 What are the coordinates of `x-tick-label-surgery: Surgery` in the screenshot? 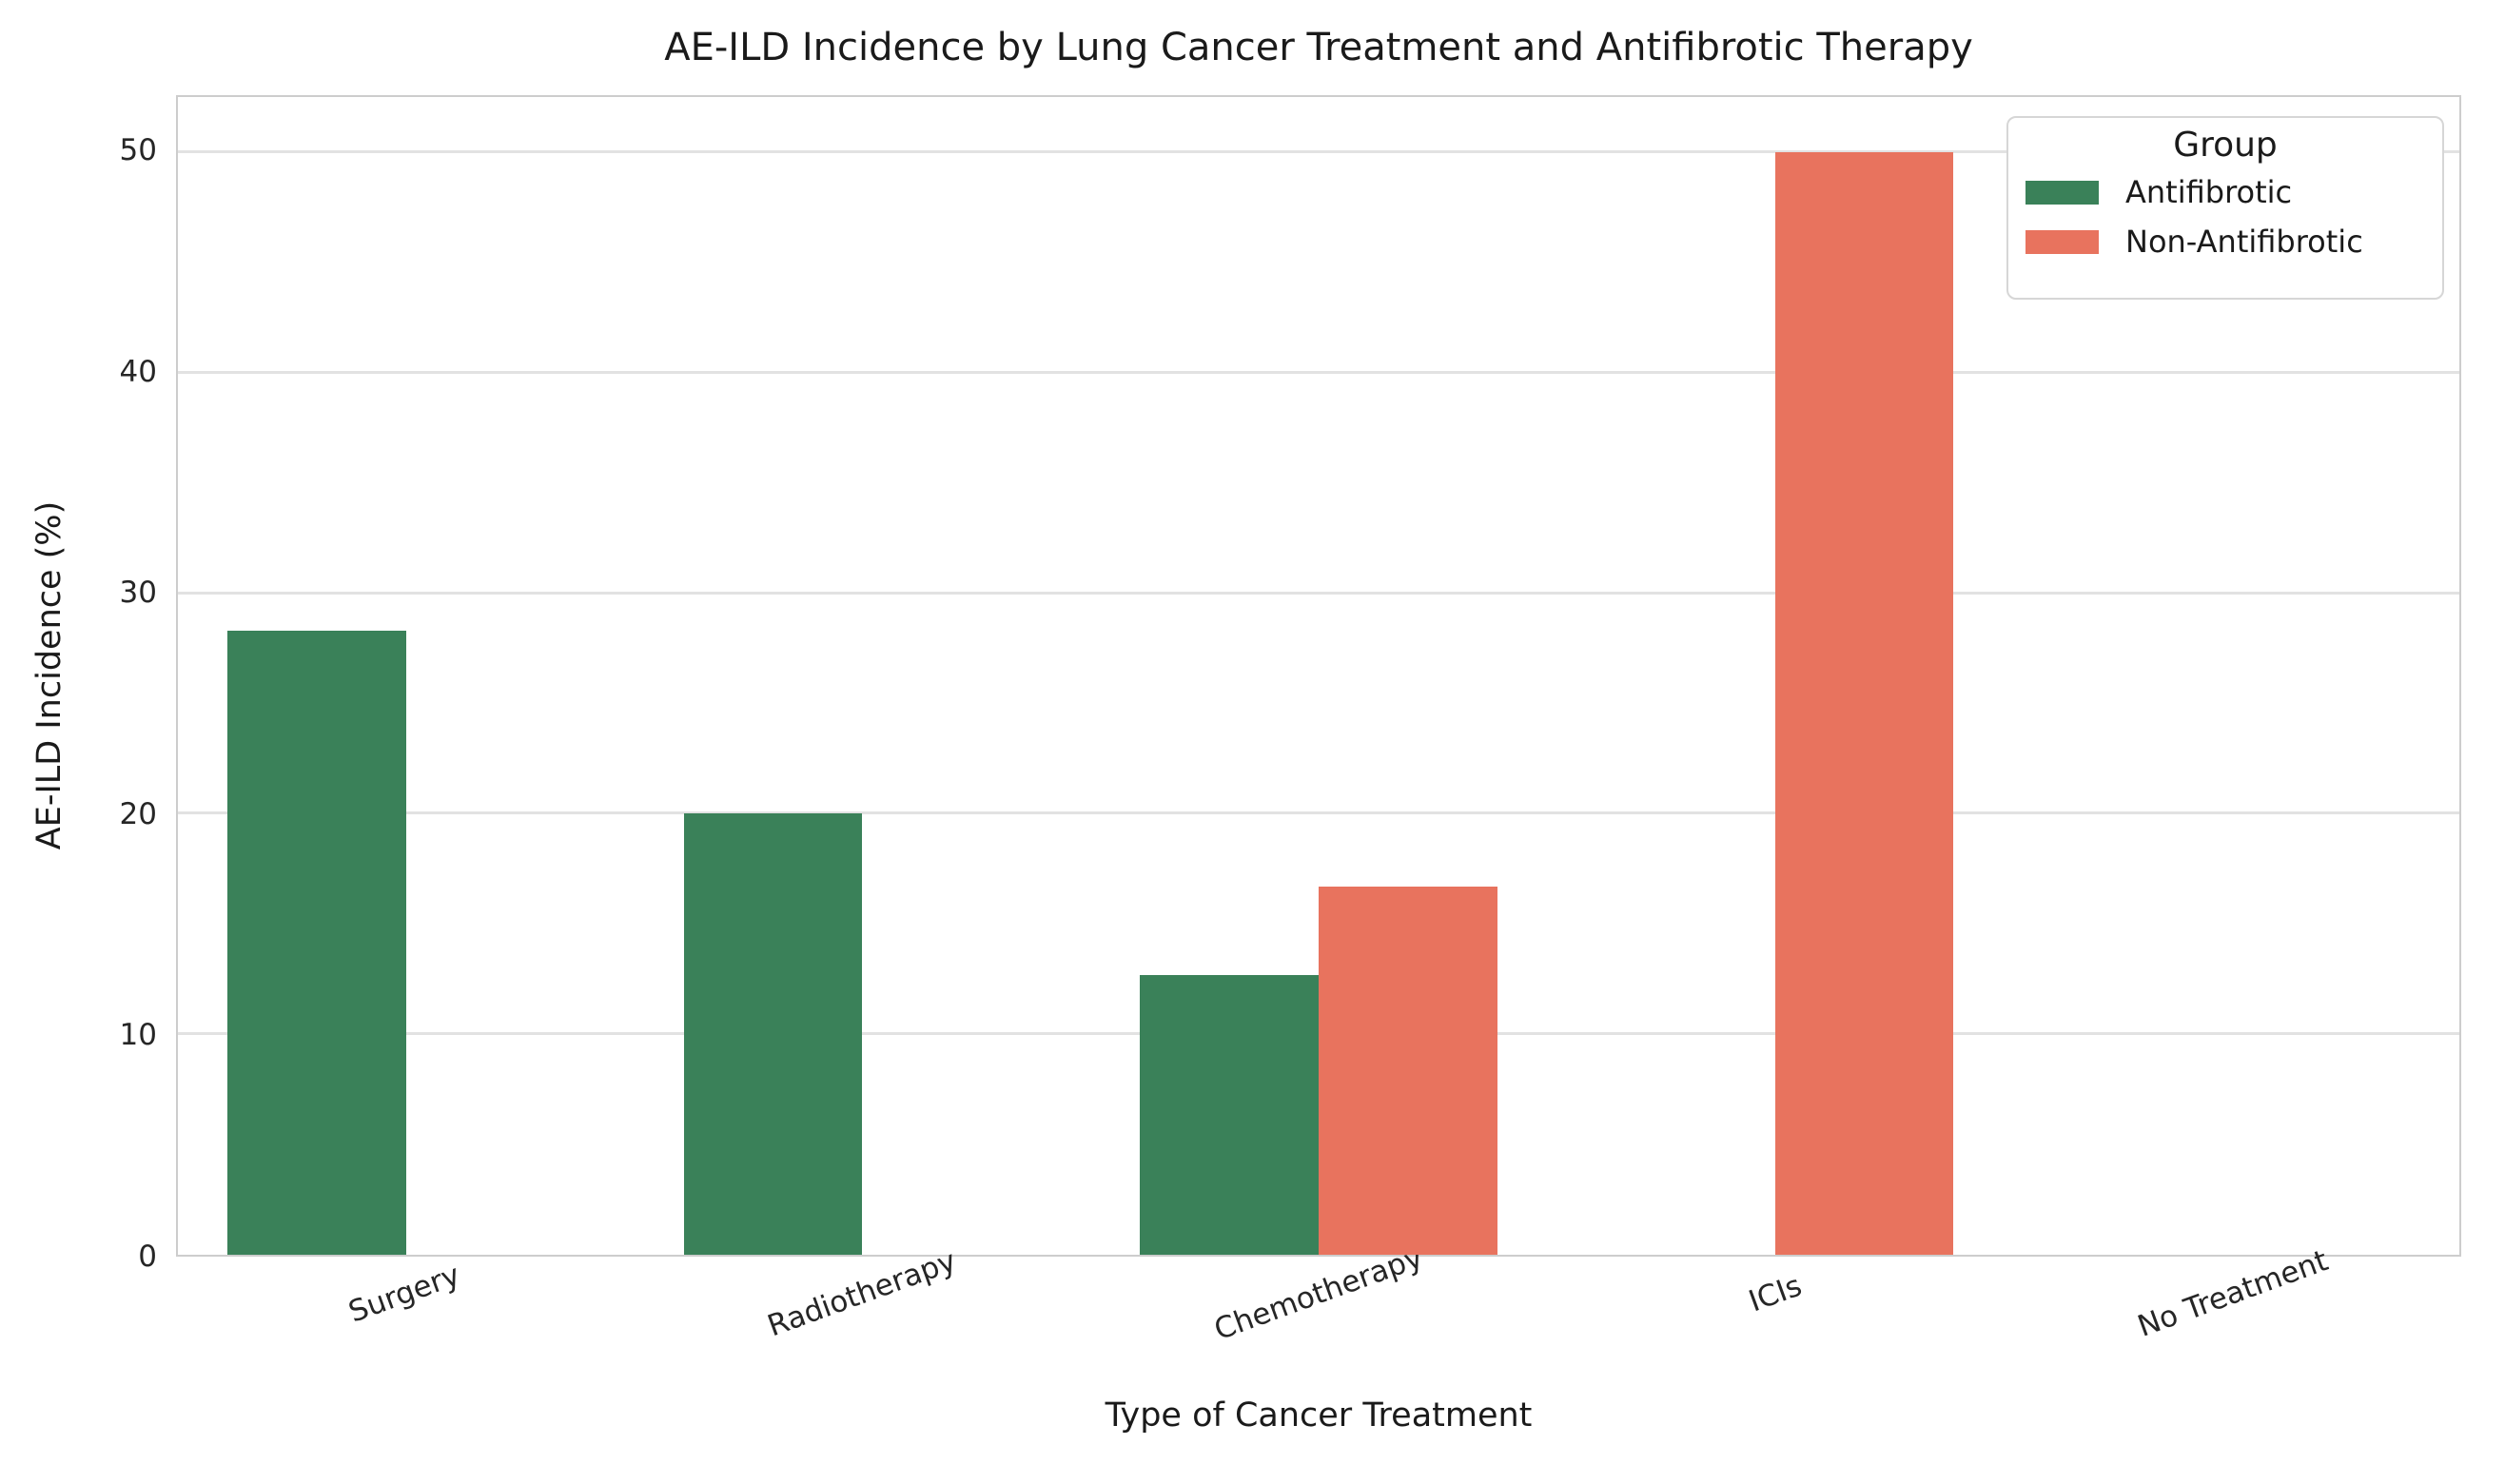 It's located at (404, 1294).